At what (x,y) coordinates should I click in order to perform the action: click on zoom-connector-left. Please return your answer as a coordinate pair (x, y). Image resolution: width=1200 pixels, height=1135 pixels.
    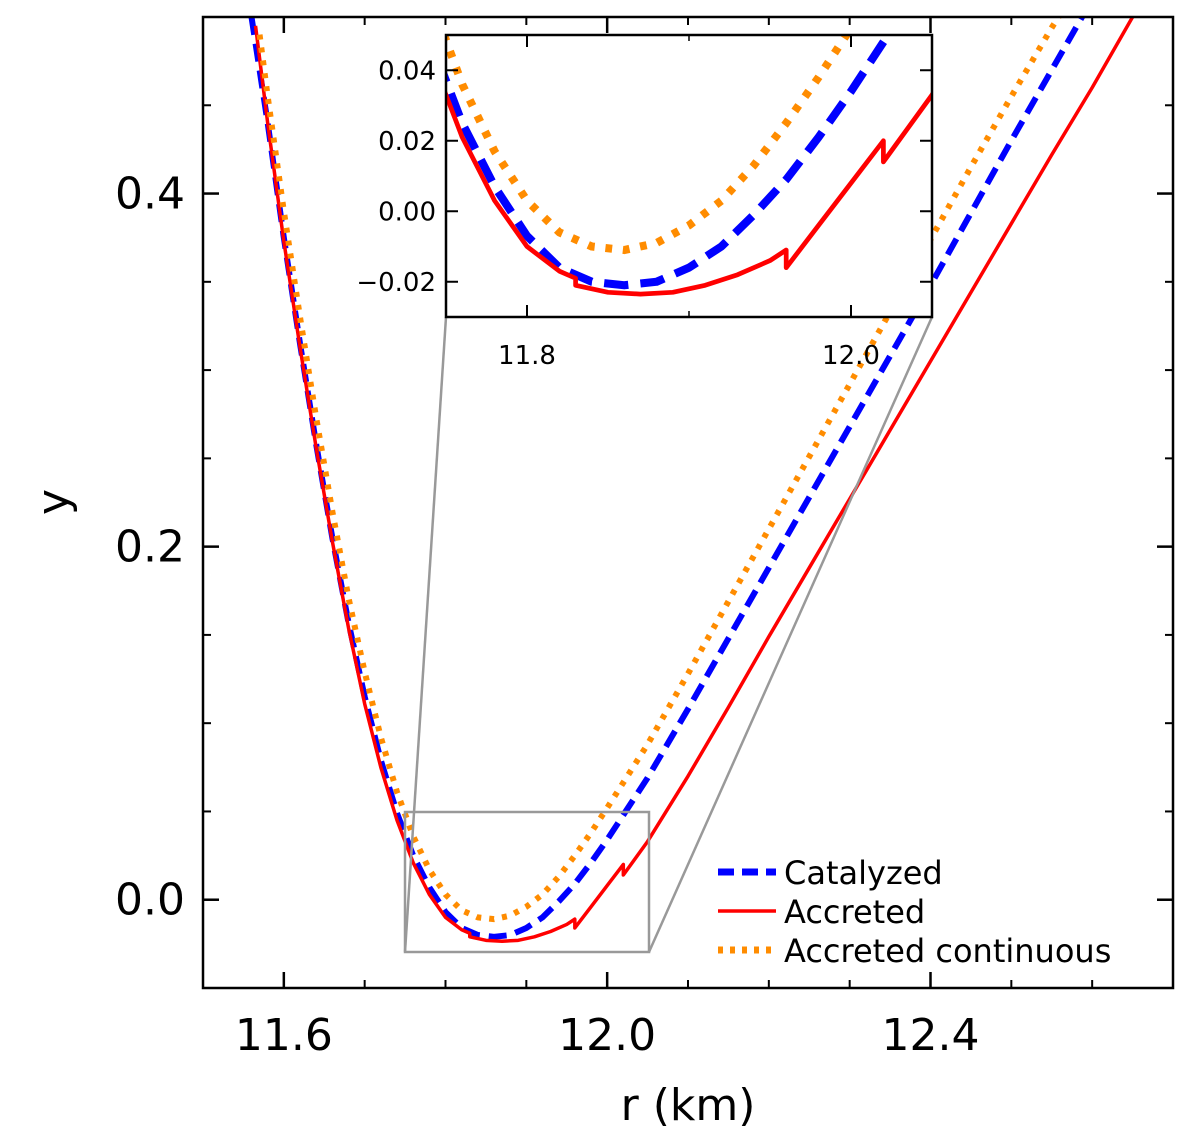
    Looking at the image, I should click on (425, 634).